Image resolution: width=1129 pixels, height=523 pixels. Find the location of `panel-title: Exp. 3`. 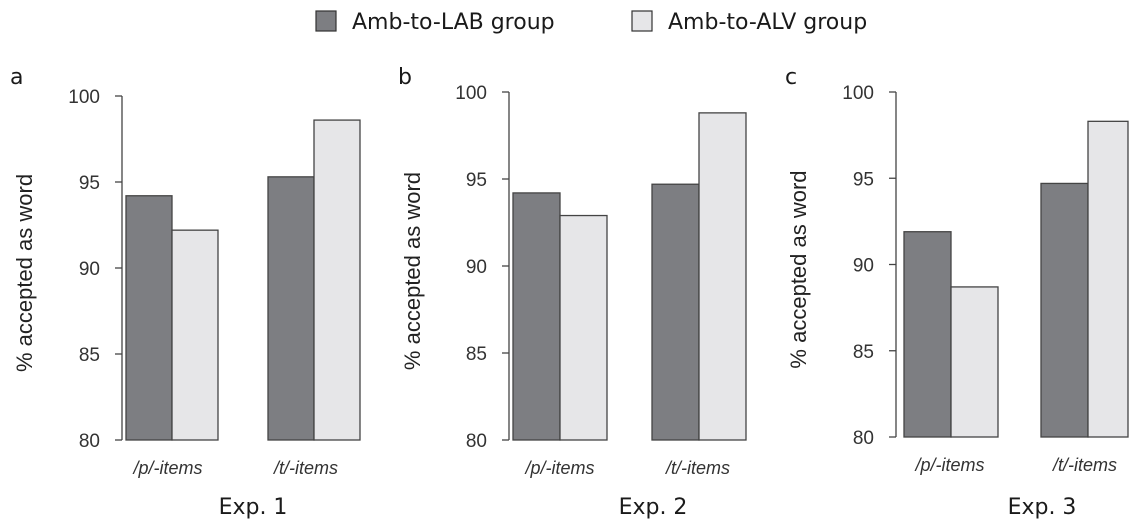

panel-title: Exp. 3 is located at coordinates (1042, 507).